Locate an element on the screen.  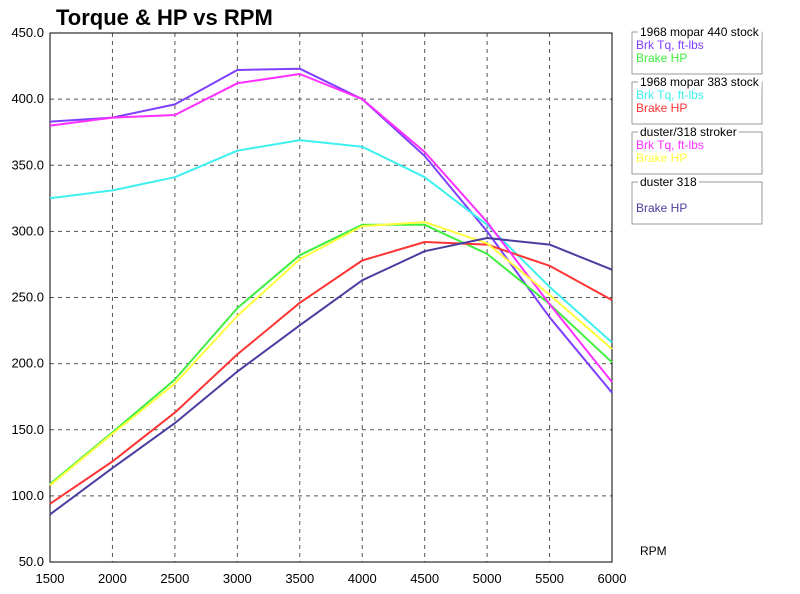
chart-title: Torque & HP vs RPM is located at coordinates (164, 17).